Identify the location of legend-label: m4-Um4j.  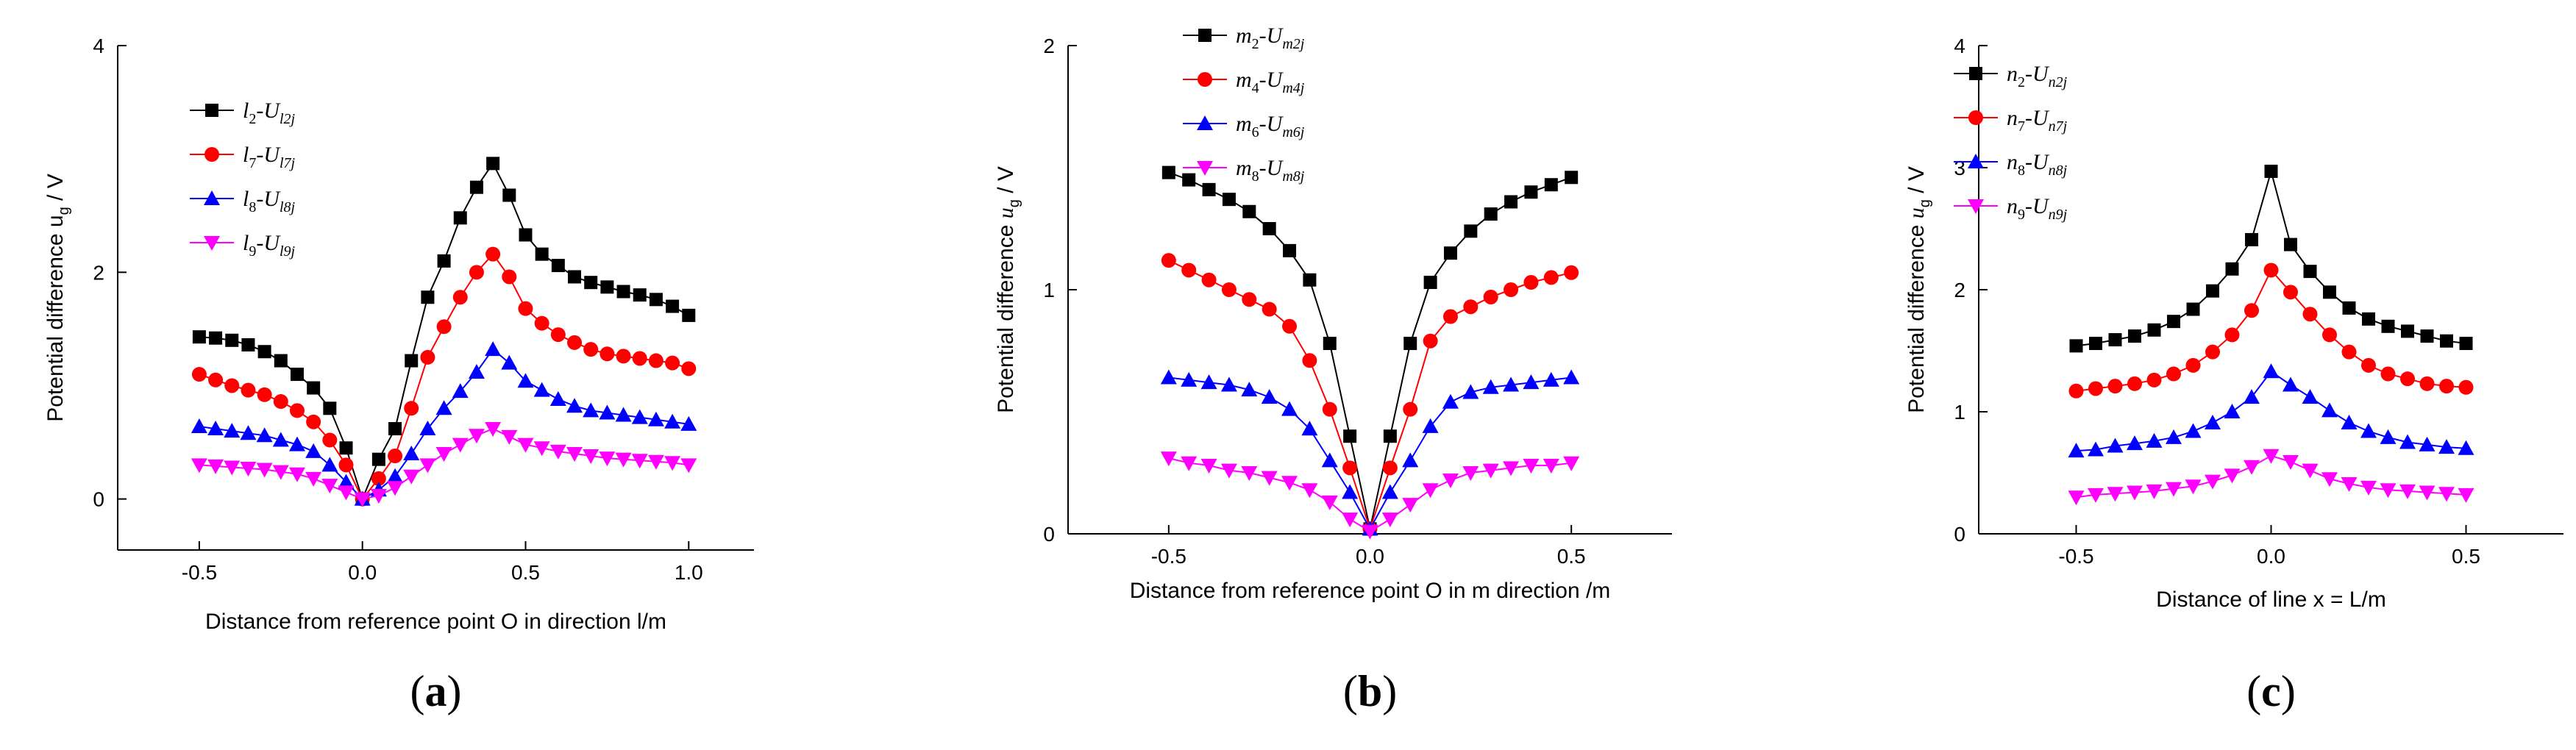
(1270, 82).